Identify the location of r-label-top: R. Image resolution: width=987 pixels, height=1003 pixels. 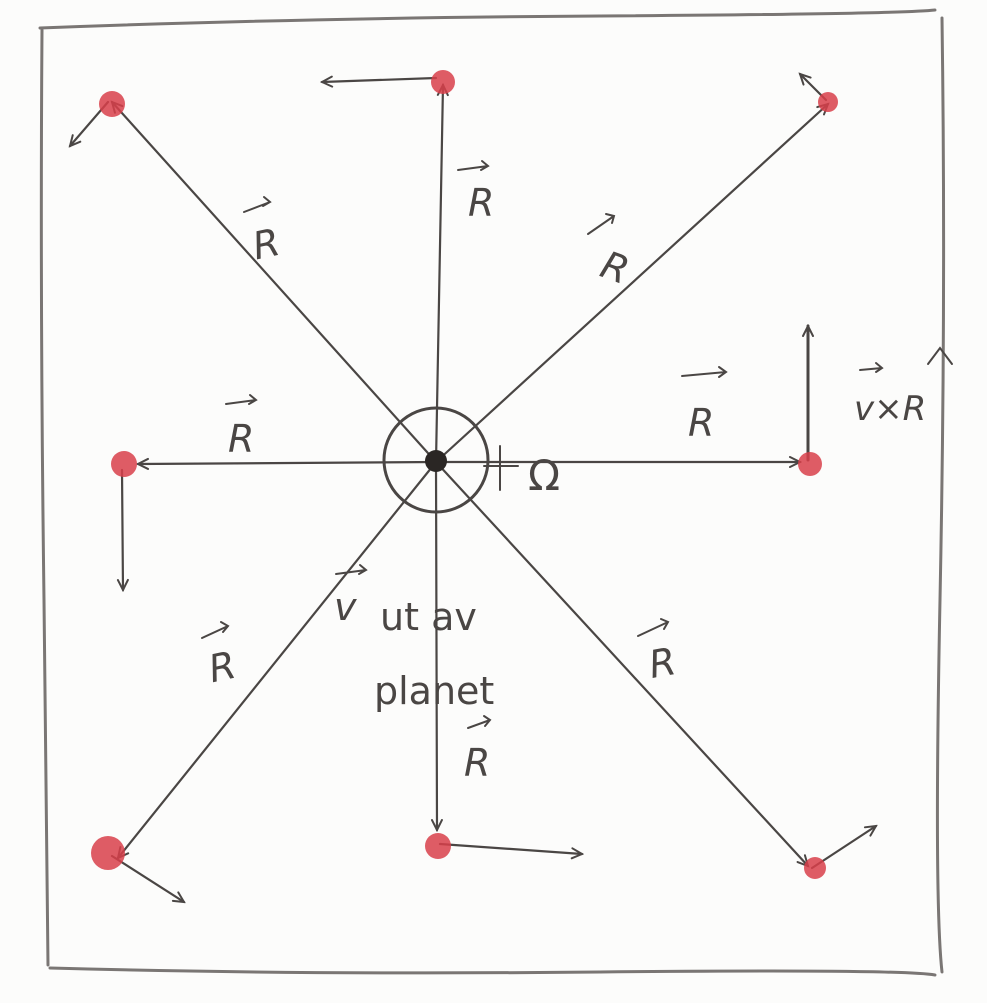
(475, 192).